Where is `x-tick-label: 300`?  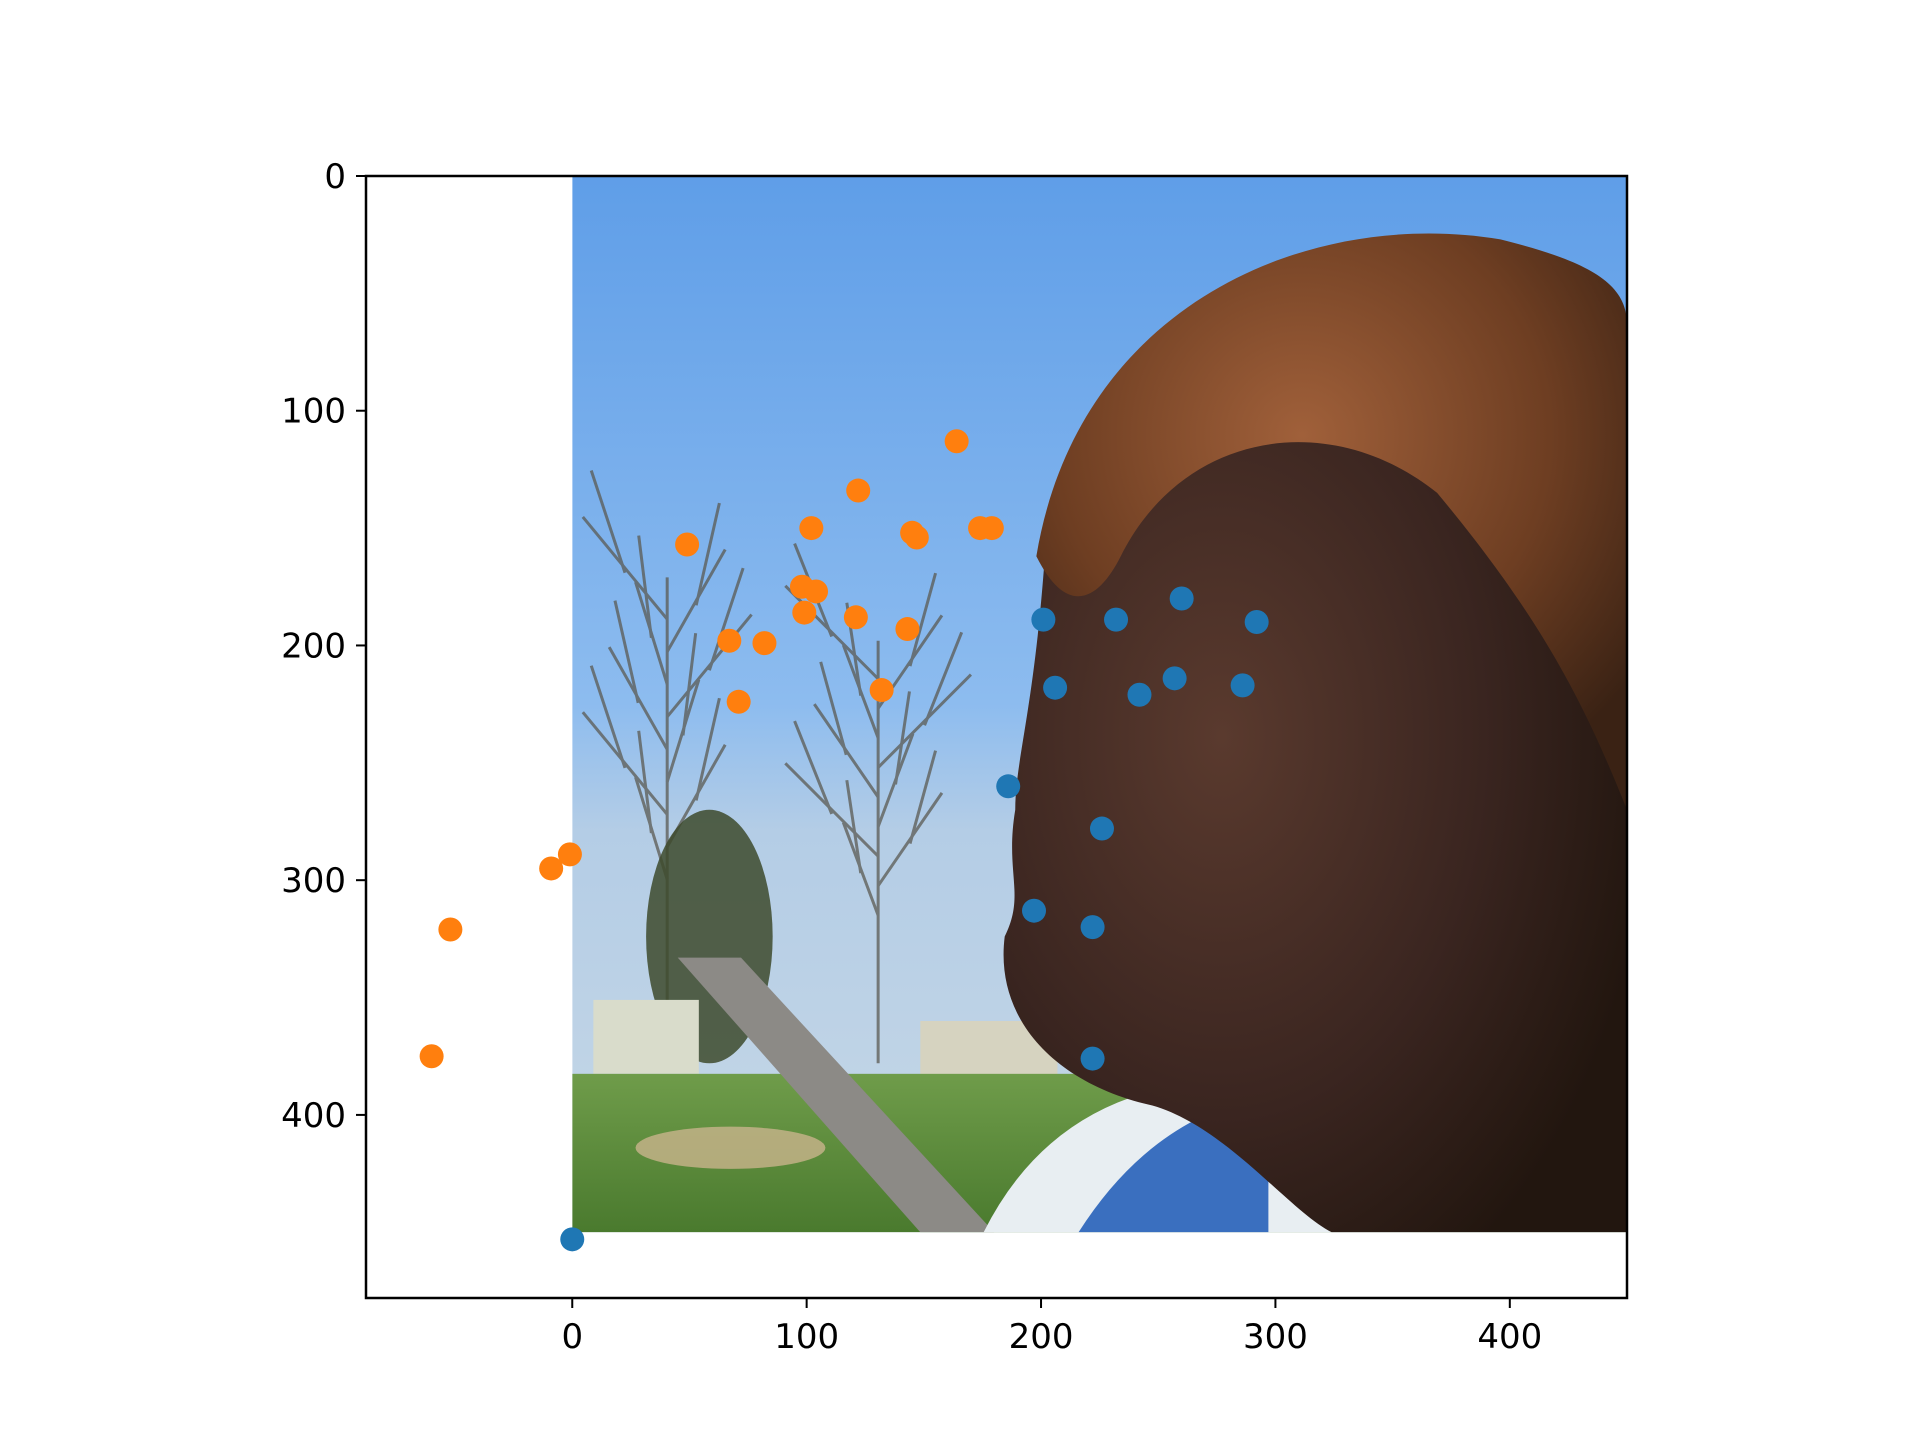
x-tick-label: 300 is located at coordinates (1275, 1337).